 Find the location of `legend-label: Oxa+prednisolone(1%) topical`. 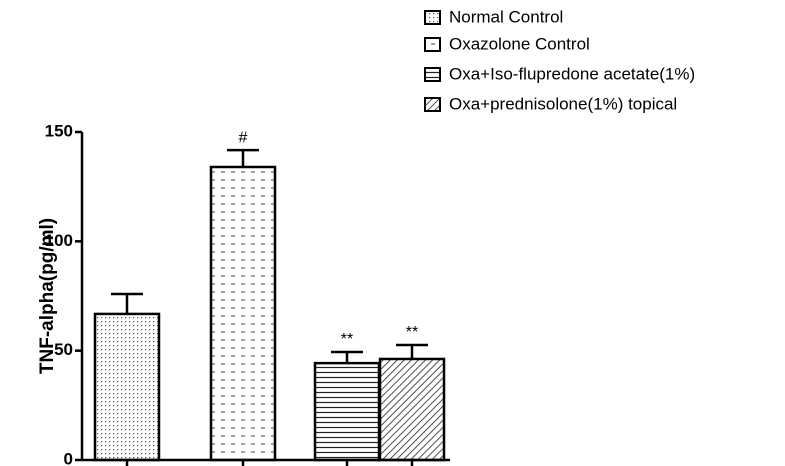

legend-label: Oxa+prednisolone(1%) topical is located at coordinates (563, 103).